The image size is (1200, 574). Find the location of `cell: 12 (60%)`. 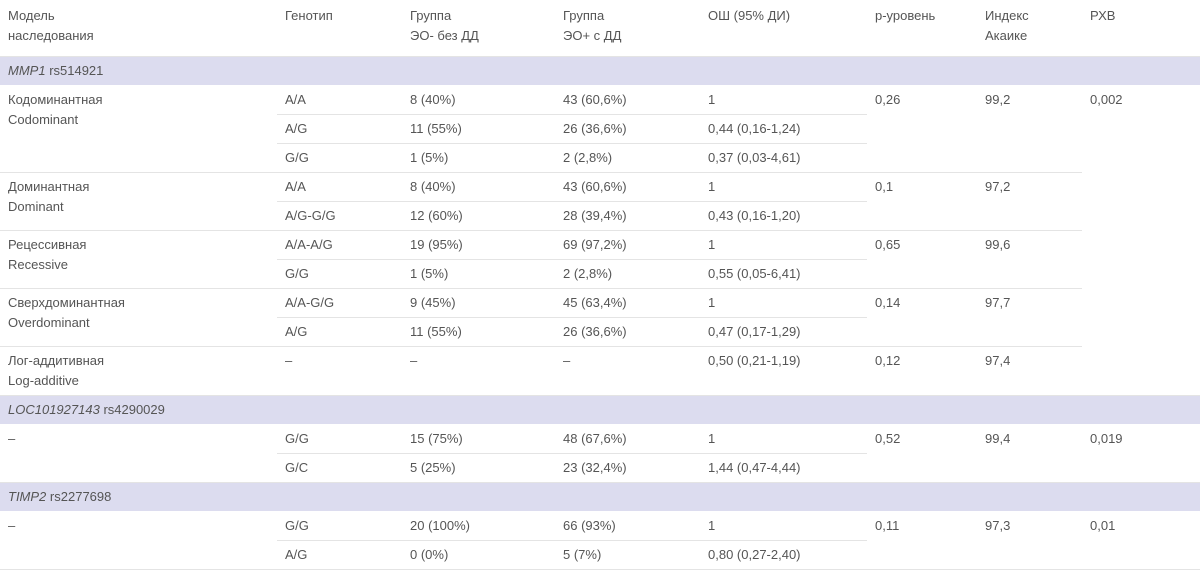

cell: 12 (60%) is located at coordinates (478, 216).